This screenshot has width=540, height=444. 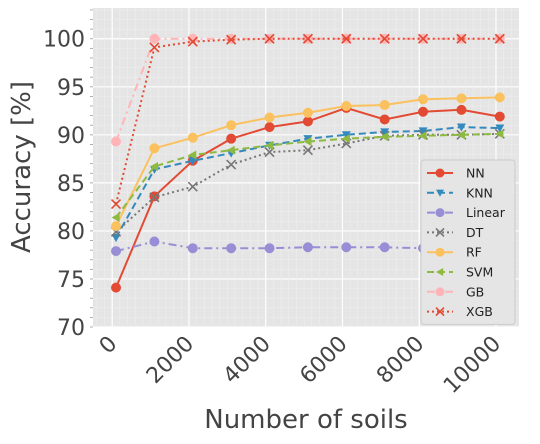 I want to click on y-tick-label: 100, so click(x=64, y=40).